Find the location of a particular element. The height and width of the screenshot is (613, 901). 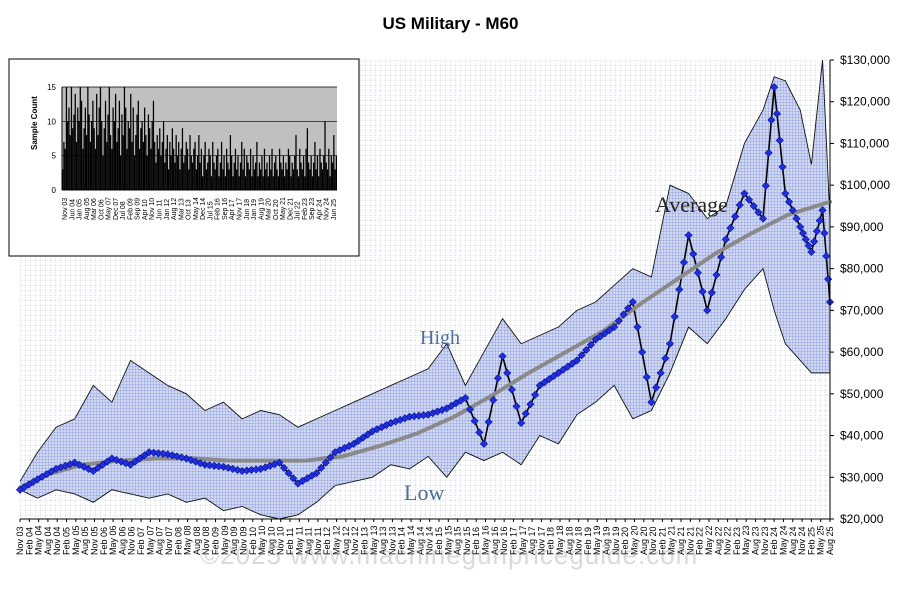

x-tick-label: Feb 13 is located at coordinates (364, 541).